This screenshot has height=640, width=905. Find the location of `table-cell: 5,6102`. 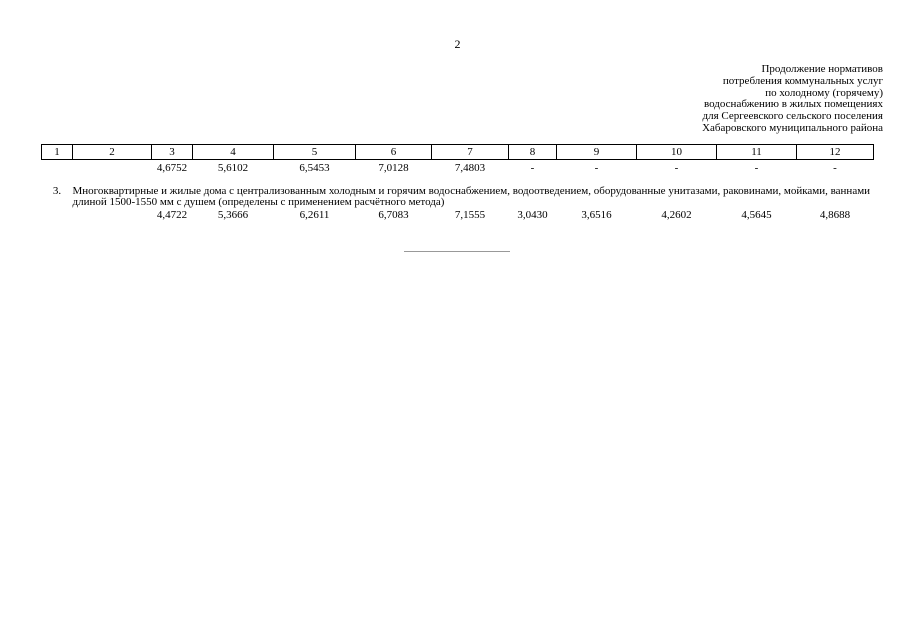

table-cell: 5,6102 is located at coordinates (233, 167).